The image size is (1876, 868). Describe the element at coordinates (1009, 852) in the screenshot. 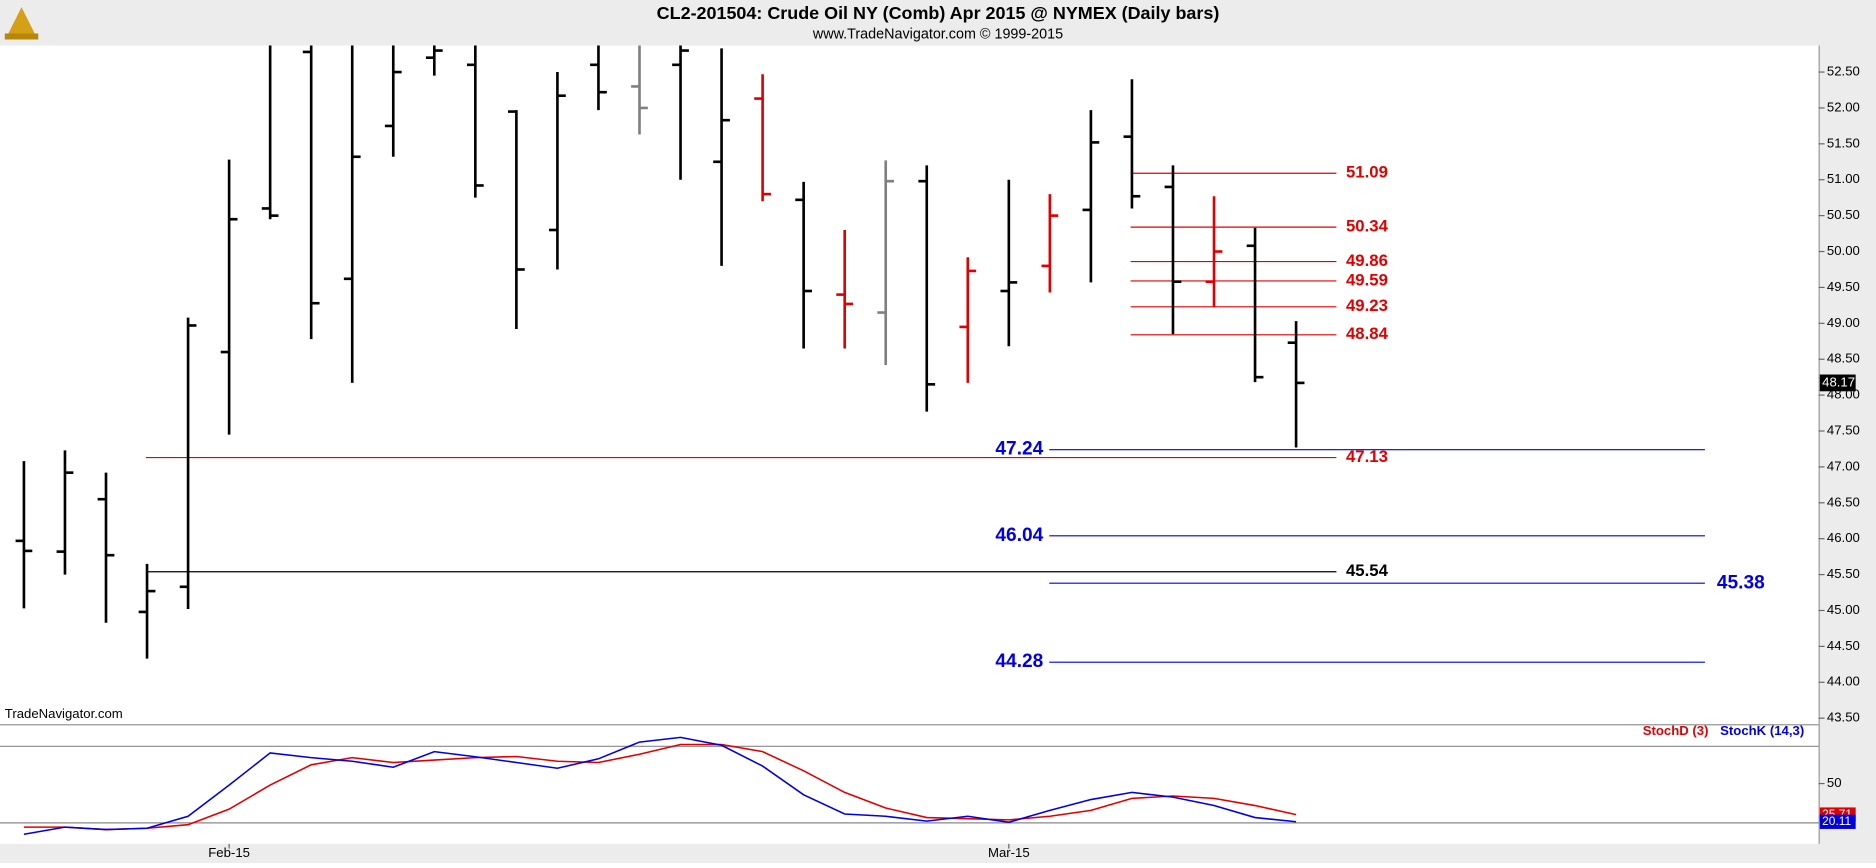

I see `x-tick-label: Mar-15` at that location.